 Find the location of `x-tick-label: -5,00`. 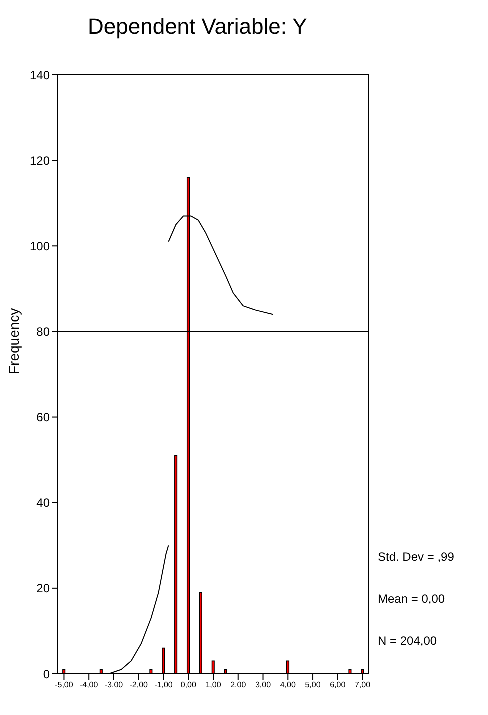

x-tick-label: -5,00 is located at coordinates (64, 685).